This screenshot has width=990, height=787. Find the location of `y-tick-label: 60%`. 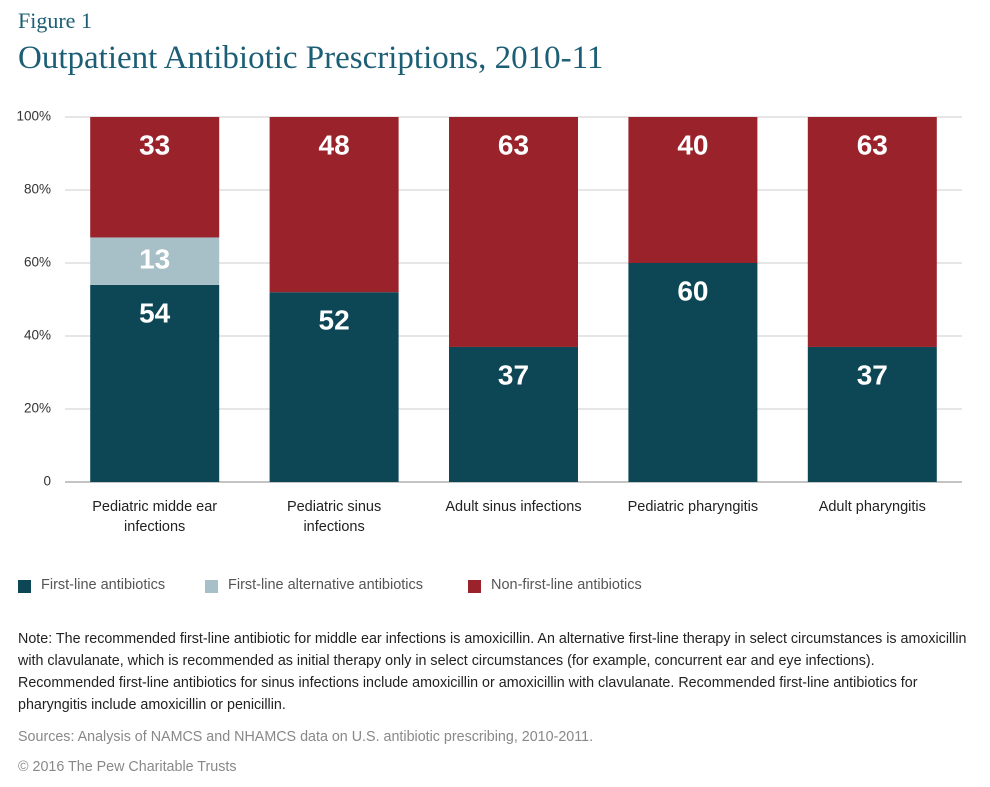

y-tick-label: 60% is located at coordinates (37, 262).